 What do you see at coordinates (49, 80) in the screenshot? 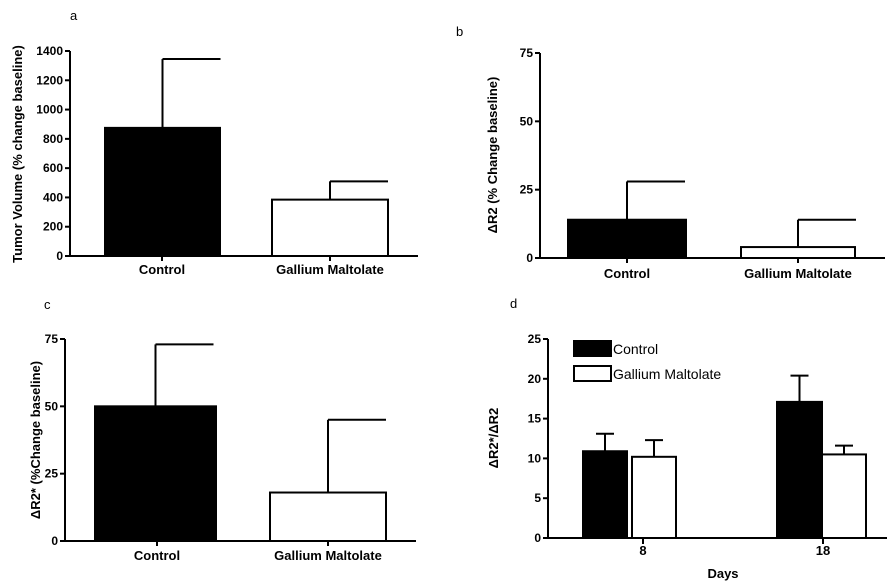
I see `y-tick-label-a: 1200` at bounding box center [49, 80].